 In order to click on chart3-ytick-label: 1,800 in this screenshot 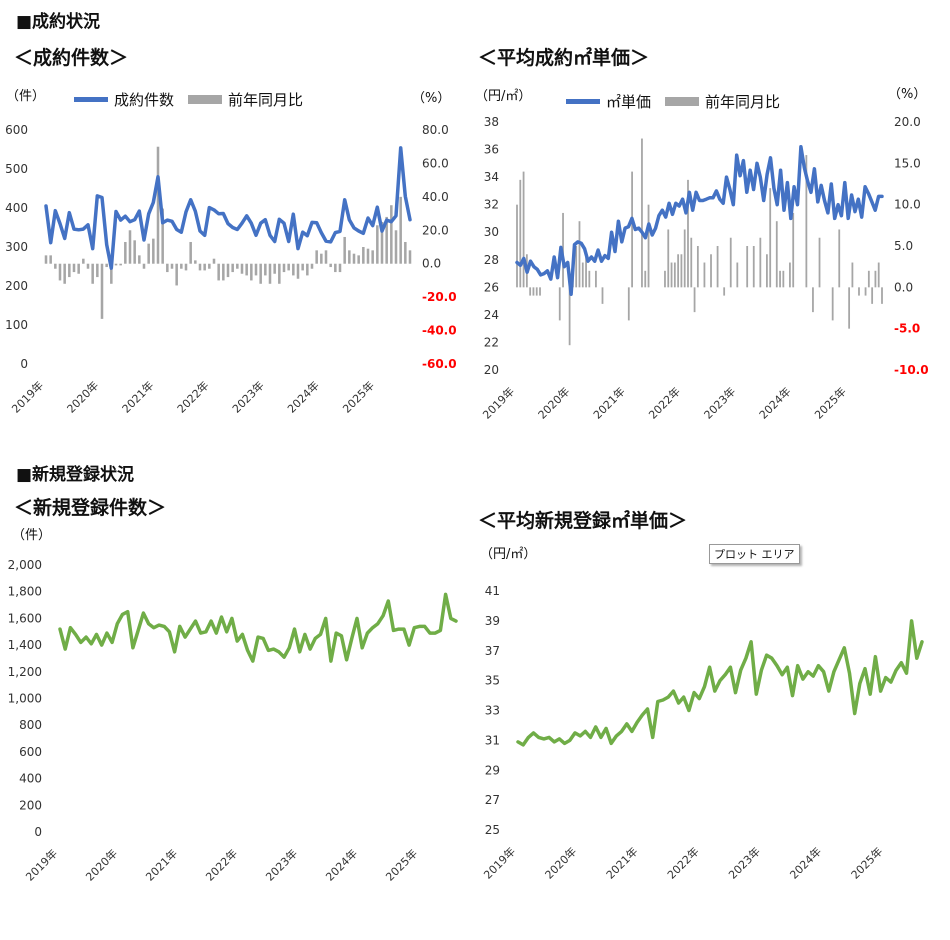, I will do `click(25, 592)`.